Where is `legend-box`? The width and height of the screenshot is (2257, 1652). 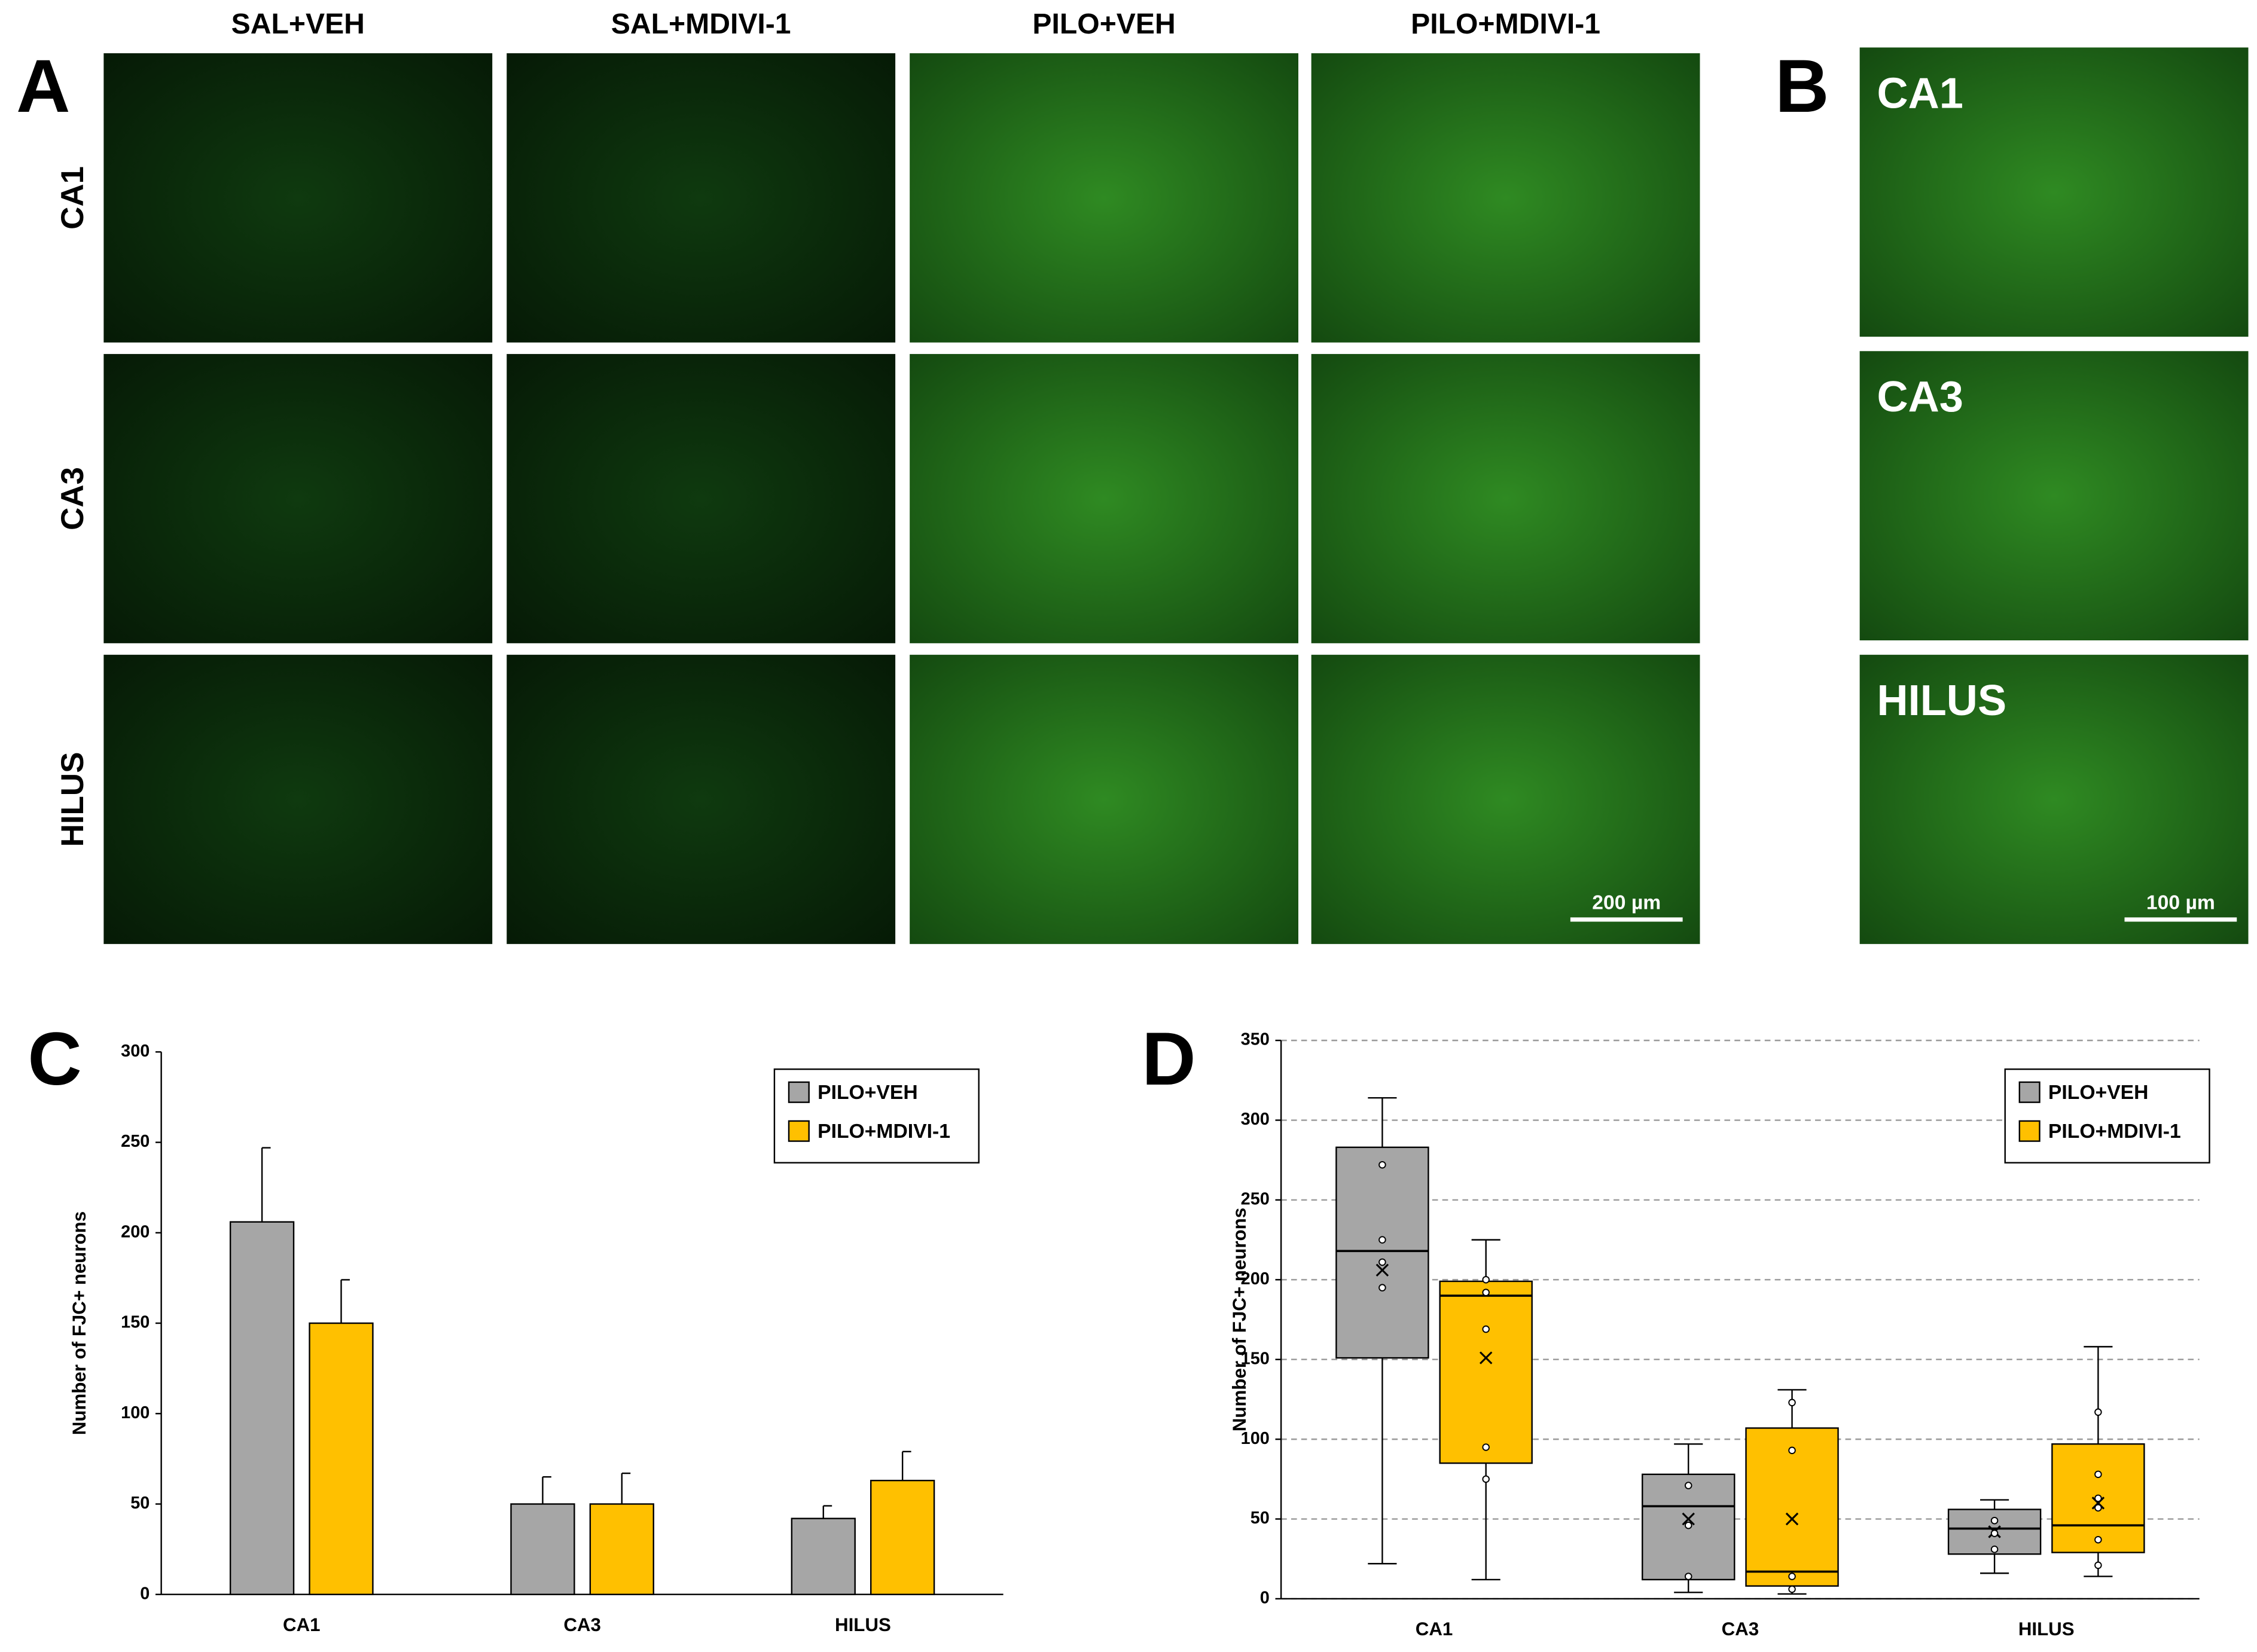
legend-box is located at coordinates (877, 1116).